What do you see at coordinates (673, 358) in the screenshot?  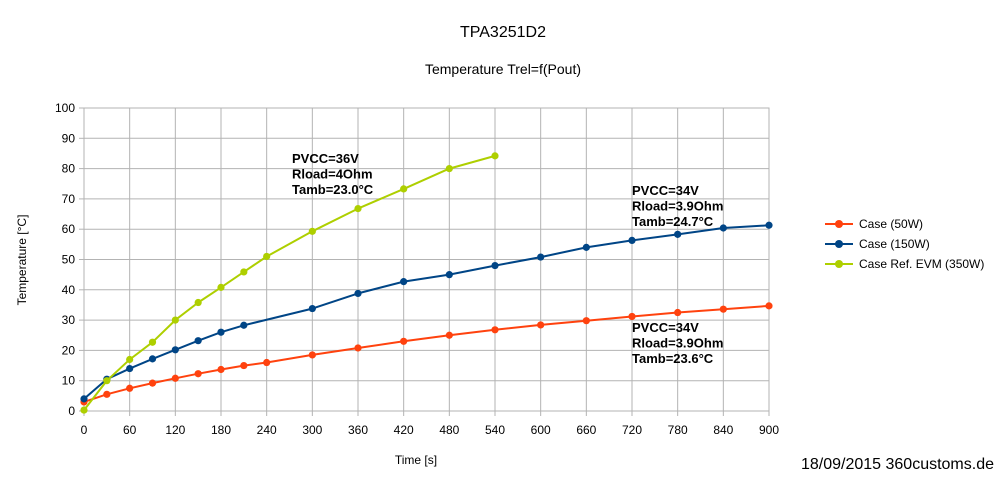 I see `annotation-line: Tamb=23.6°C` at bounding box center [673, 358].